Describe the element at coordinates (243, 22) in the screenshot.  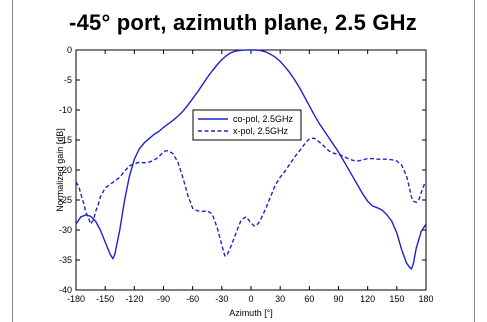
I see `chart-title: -45° port, azimuth plane, 2.5 GHz` at that location.